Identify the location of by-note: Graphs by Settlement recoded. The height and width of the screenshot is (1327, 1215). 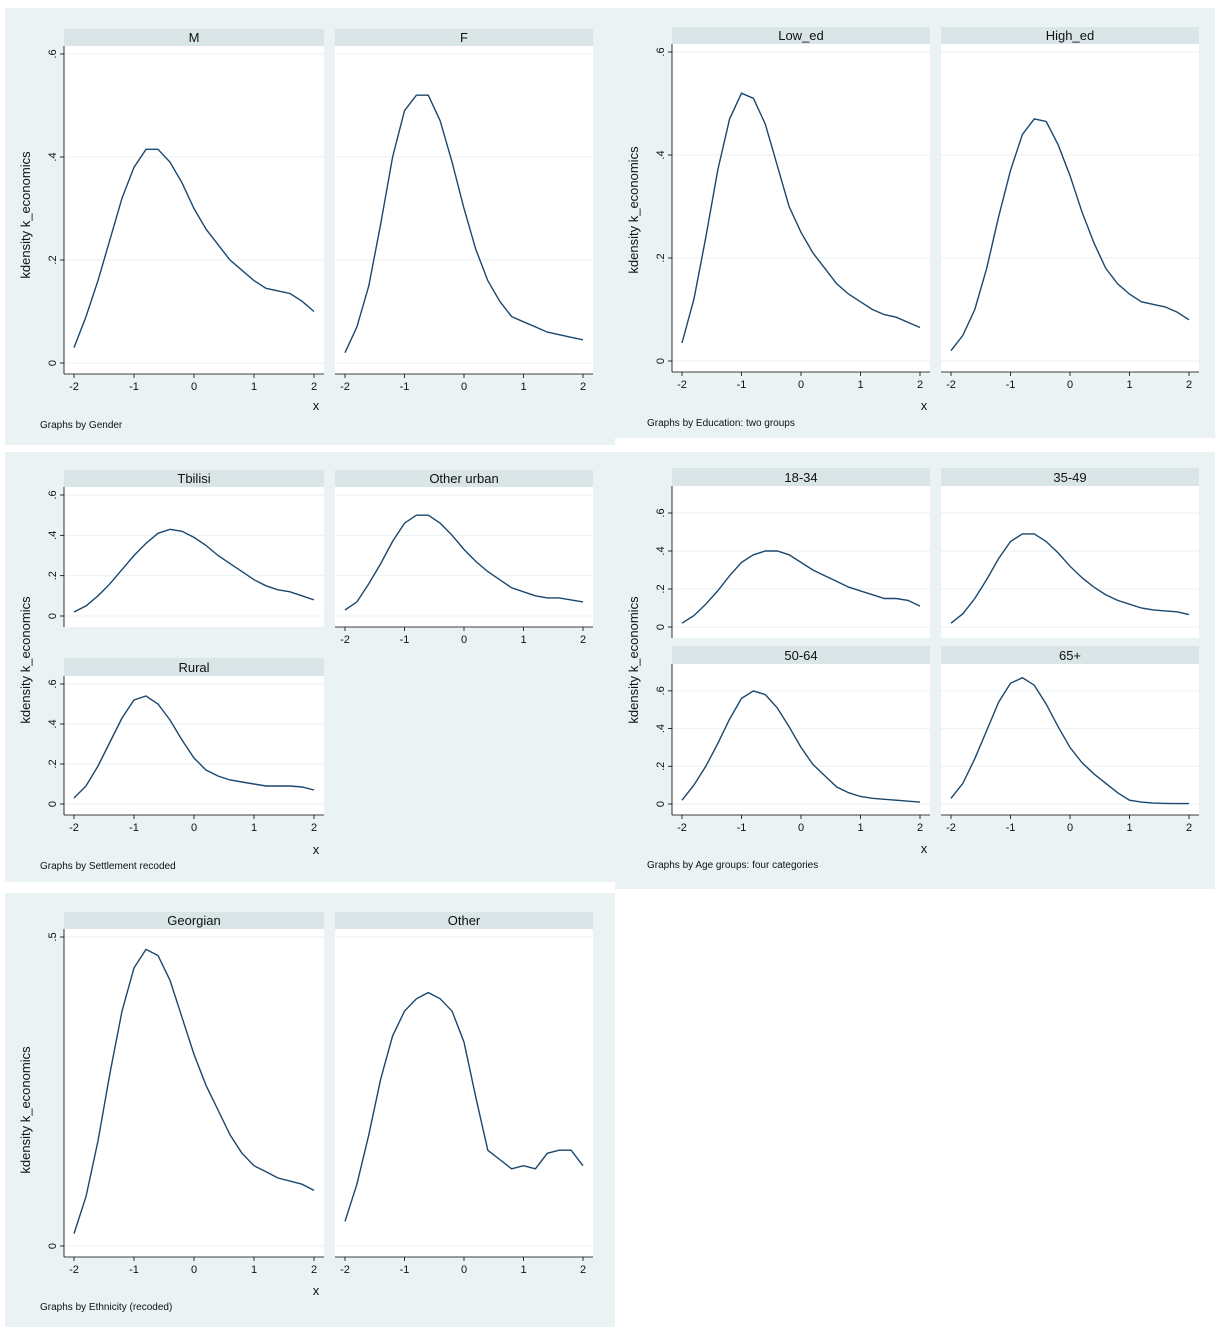
(108, 866).